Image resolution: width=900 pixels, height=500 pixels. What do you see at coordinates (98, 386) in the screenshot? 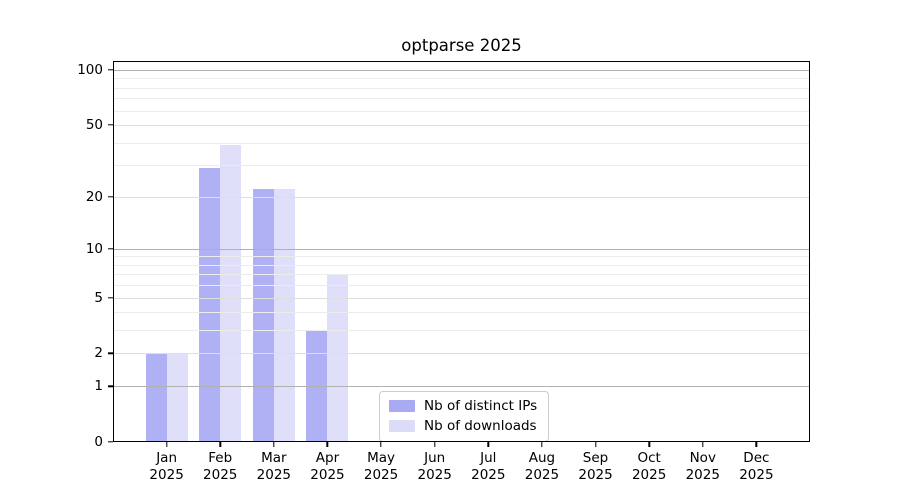
I see `y-tick-label: 1` at bounding box center [98, 386].